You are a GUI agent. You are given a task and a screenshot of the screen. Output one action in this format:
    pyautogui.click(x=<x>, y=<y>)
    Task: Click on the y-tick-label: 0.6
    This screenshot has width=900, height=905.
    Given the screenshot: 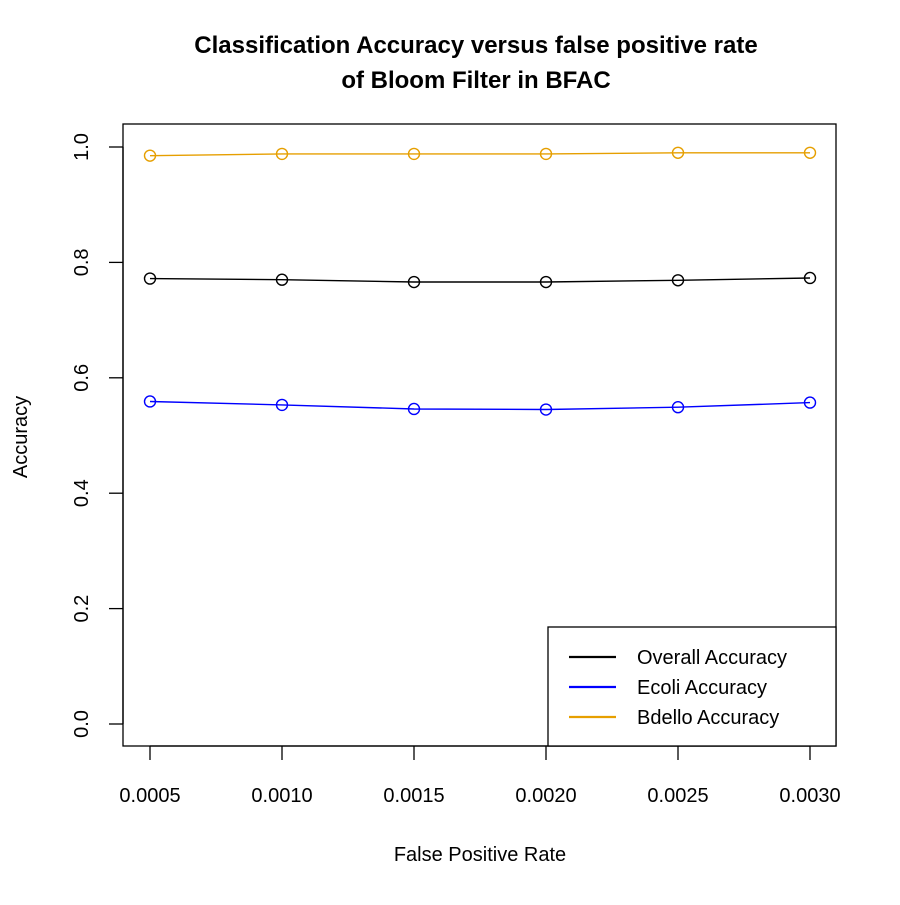 What is the action you would take?
    pyautogui.click(x=82, y=378)
    